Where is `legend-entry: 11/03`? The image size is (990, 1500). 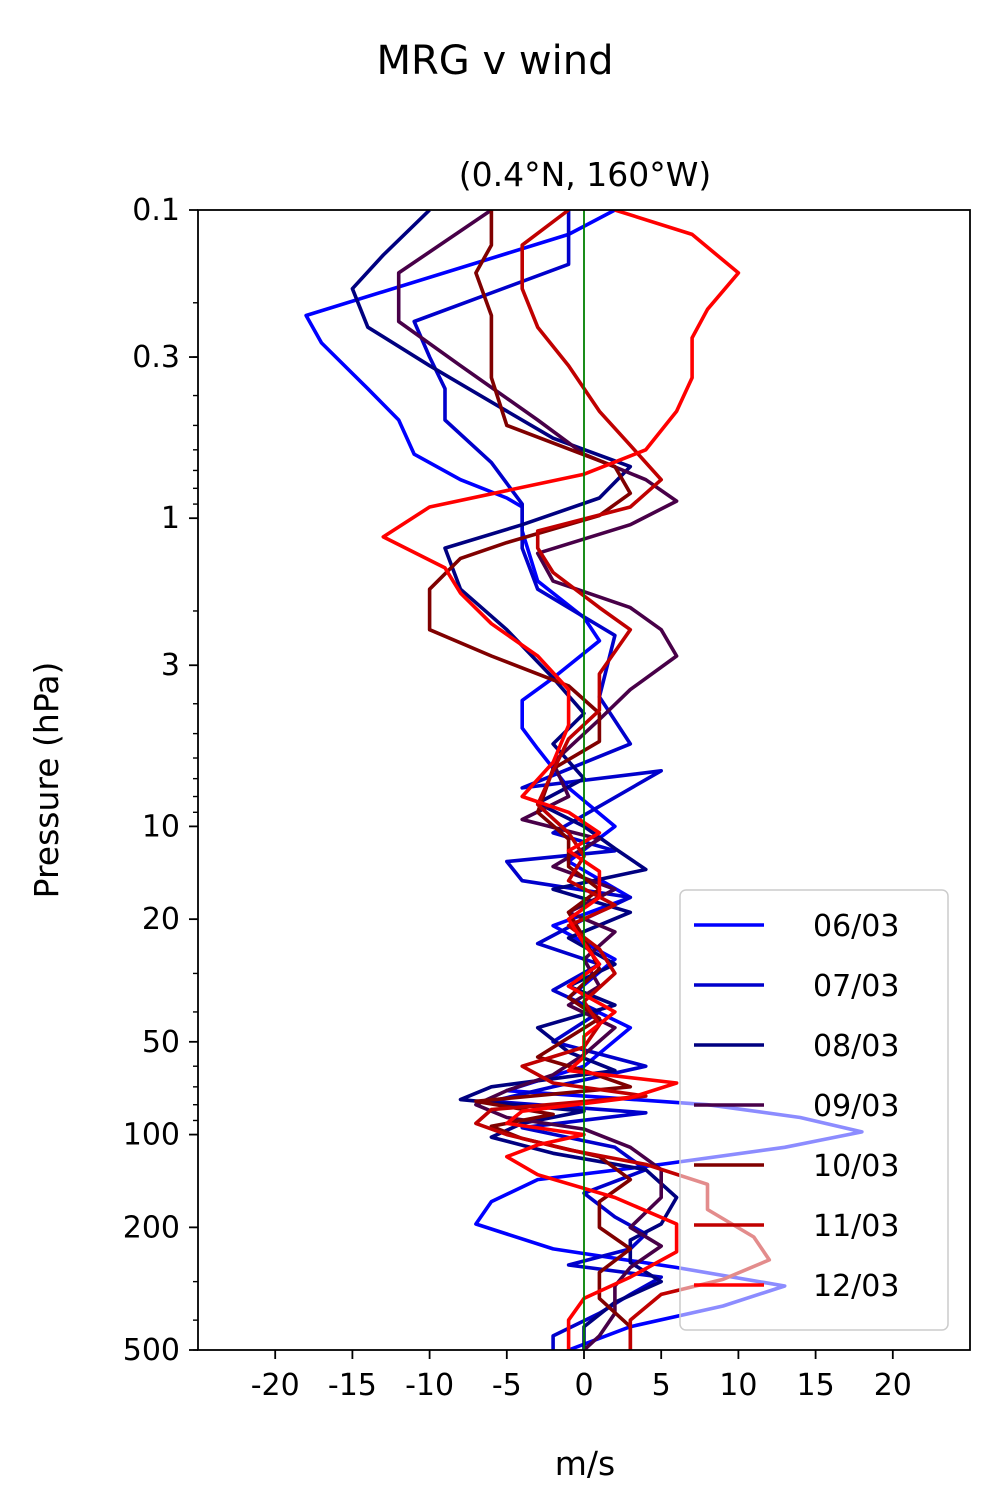 legend-entry: 11/03 is located at coordinates (796, 1226).